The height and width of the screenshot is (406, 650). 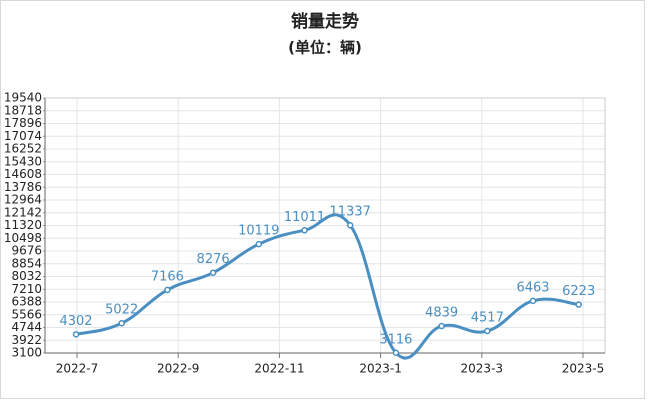 I want to click on y-tick-label: 4744, so click(x=26, y=327).